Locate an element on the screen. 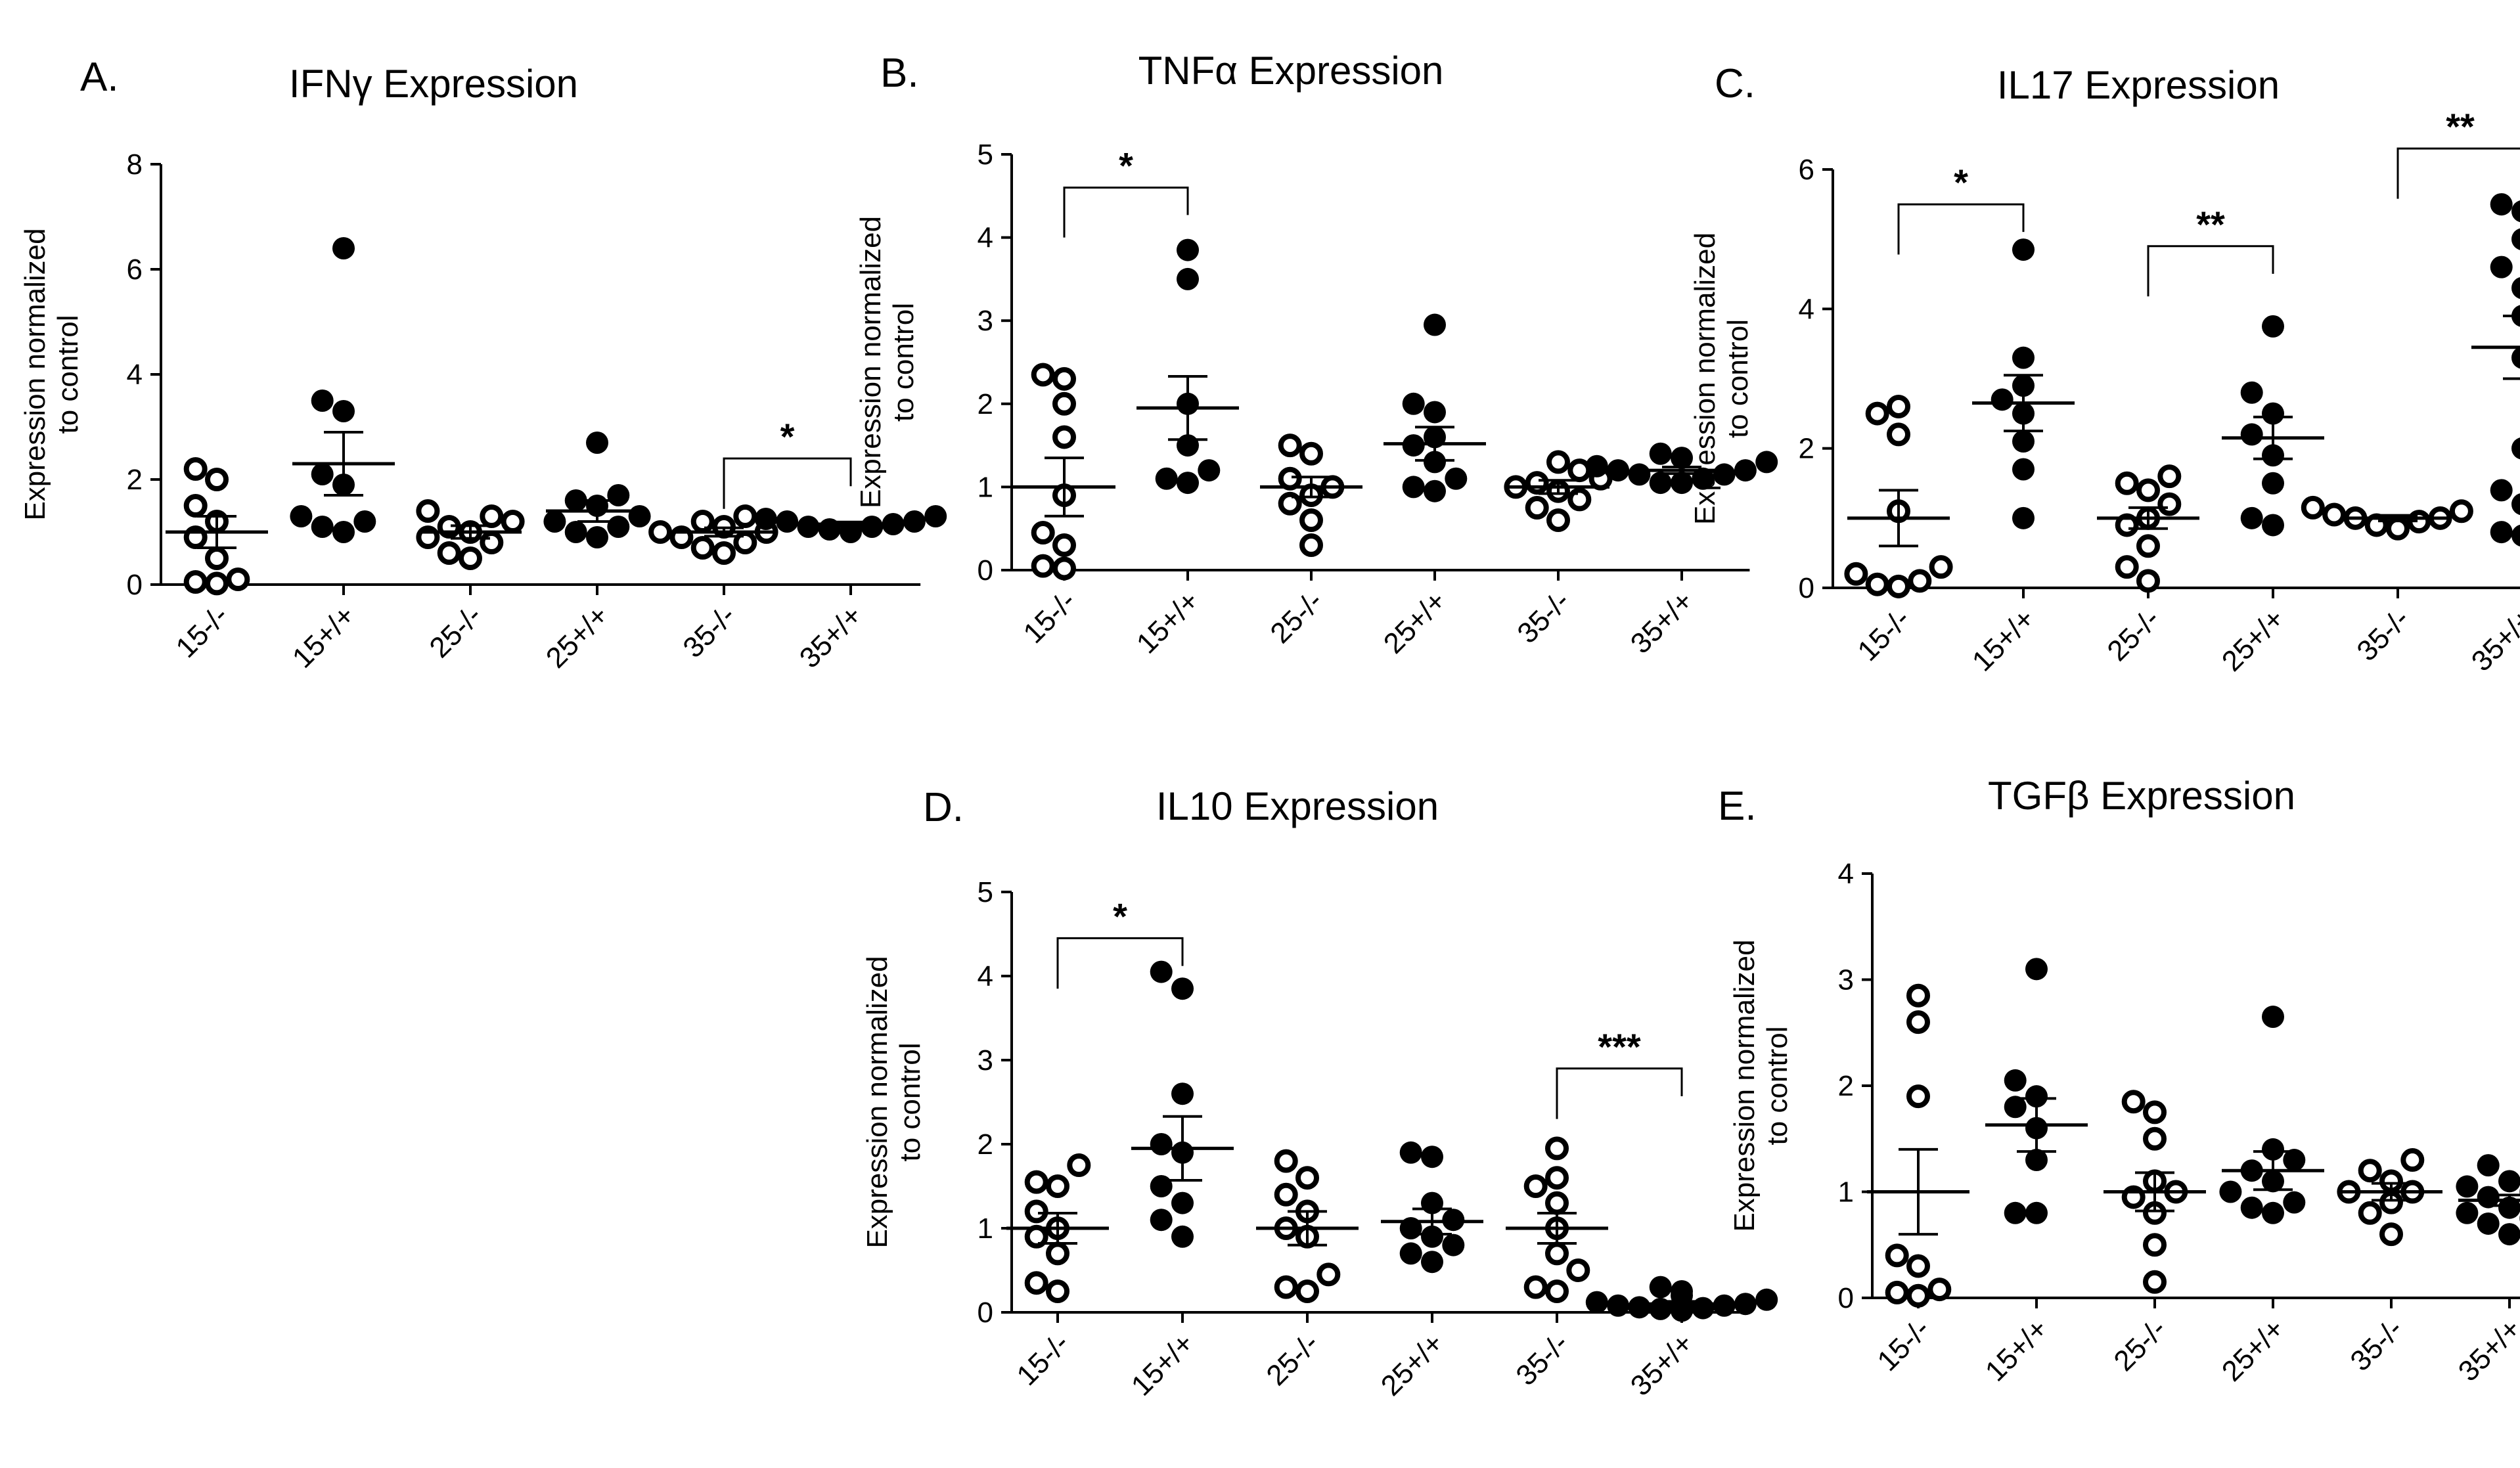 This screenshot has width=2520, height=1468. x-tick-label: 15-/- is located at coordinates (1903, 1344).